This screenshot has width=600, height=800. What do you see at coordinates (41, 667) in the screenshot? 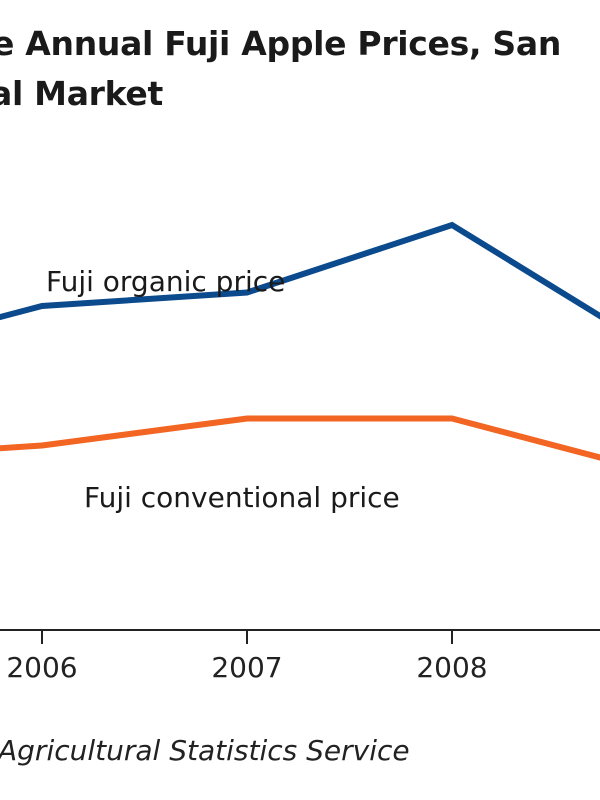
I see `x-tick-label-2006: 2006` at bounding box center [41, 667].